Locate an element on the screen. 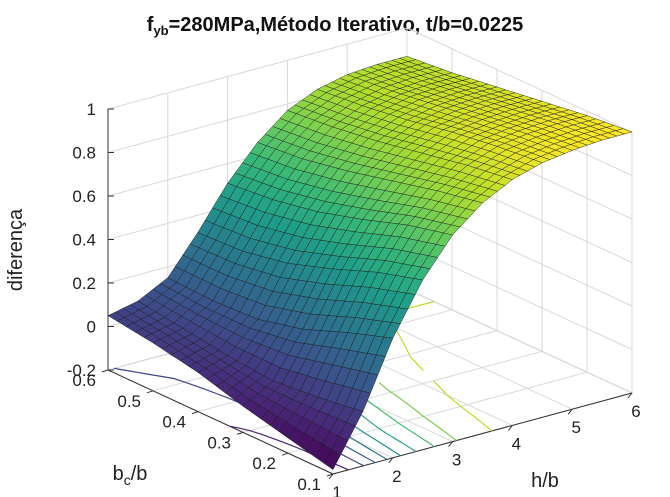 The width and height of the screenshot is (670, 497). y-axis-label: bc/b is located at coordinates (130, 475).